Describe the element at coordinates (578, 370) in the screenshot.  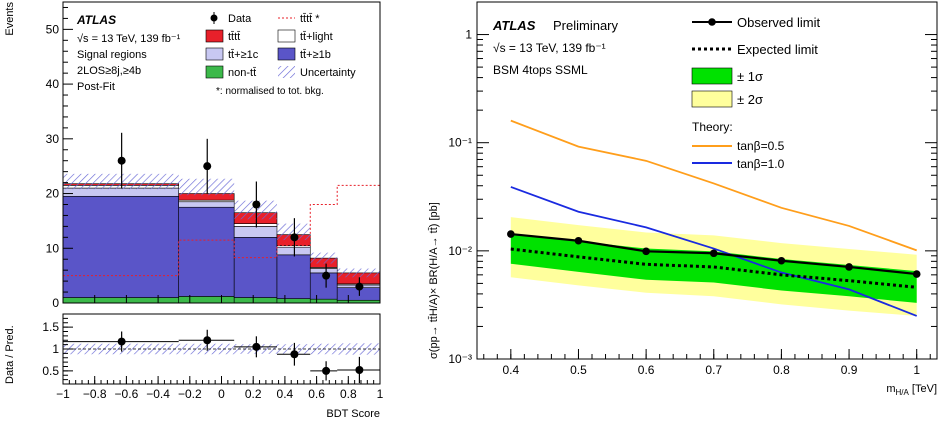
I see `limit-x-tick-label-1: 0.5` at that location.